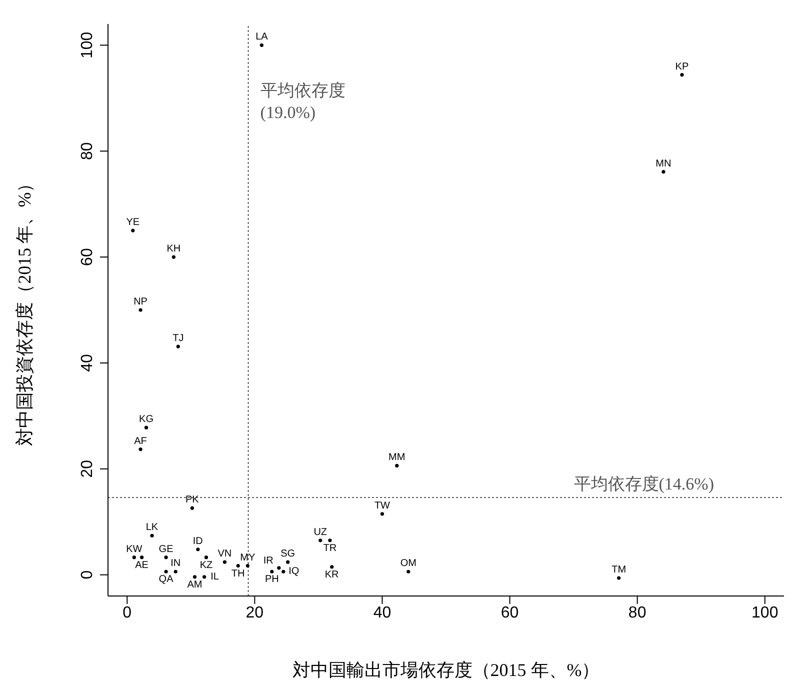 The image size is (810, 696). I want to click on series-label: PH, so click(271, 580).